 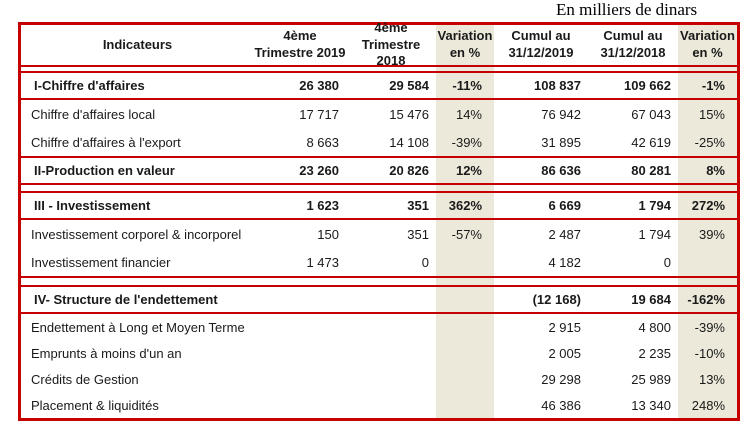 I want to click on cell-q4-2019: 17 717, so click(x=319, y=114).